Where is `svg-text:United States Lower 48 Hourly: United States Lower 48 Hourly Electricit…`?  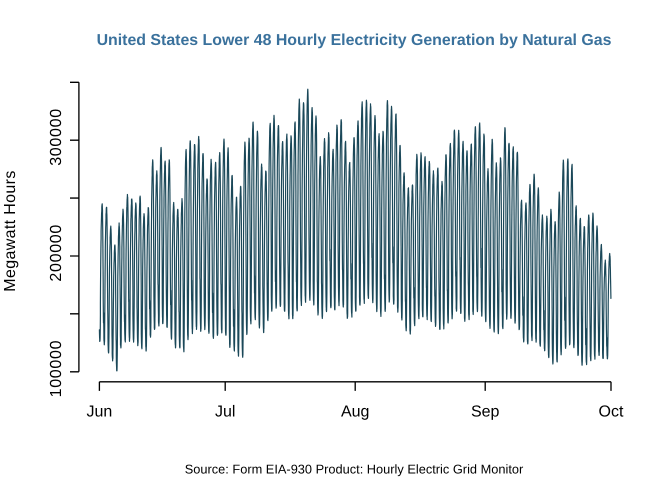 svg-text:United States Lower 48 Hourly: United States Lower 48 Hourly Electricit… is located at coordinates (354, 40).